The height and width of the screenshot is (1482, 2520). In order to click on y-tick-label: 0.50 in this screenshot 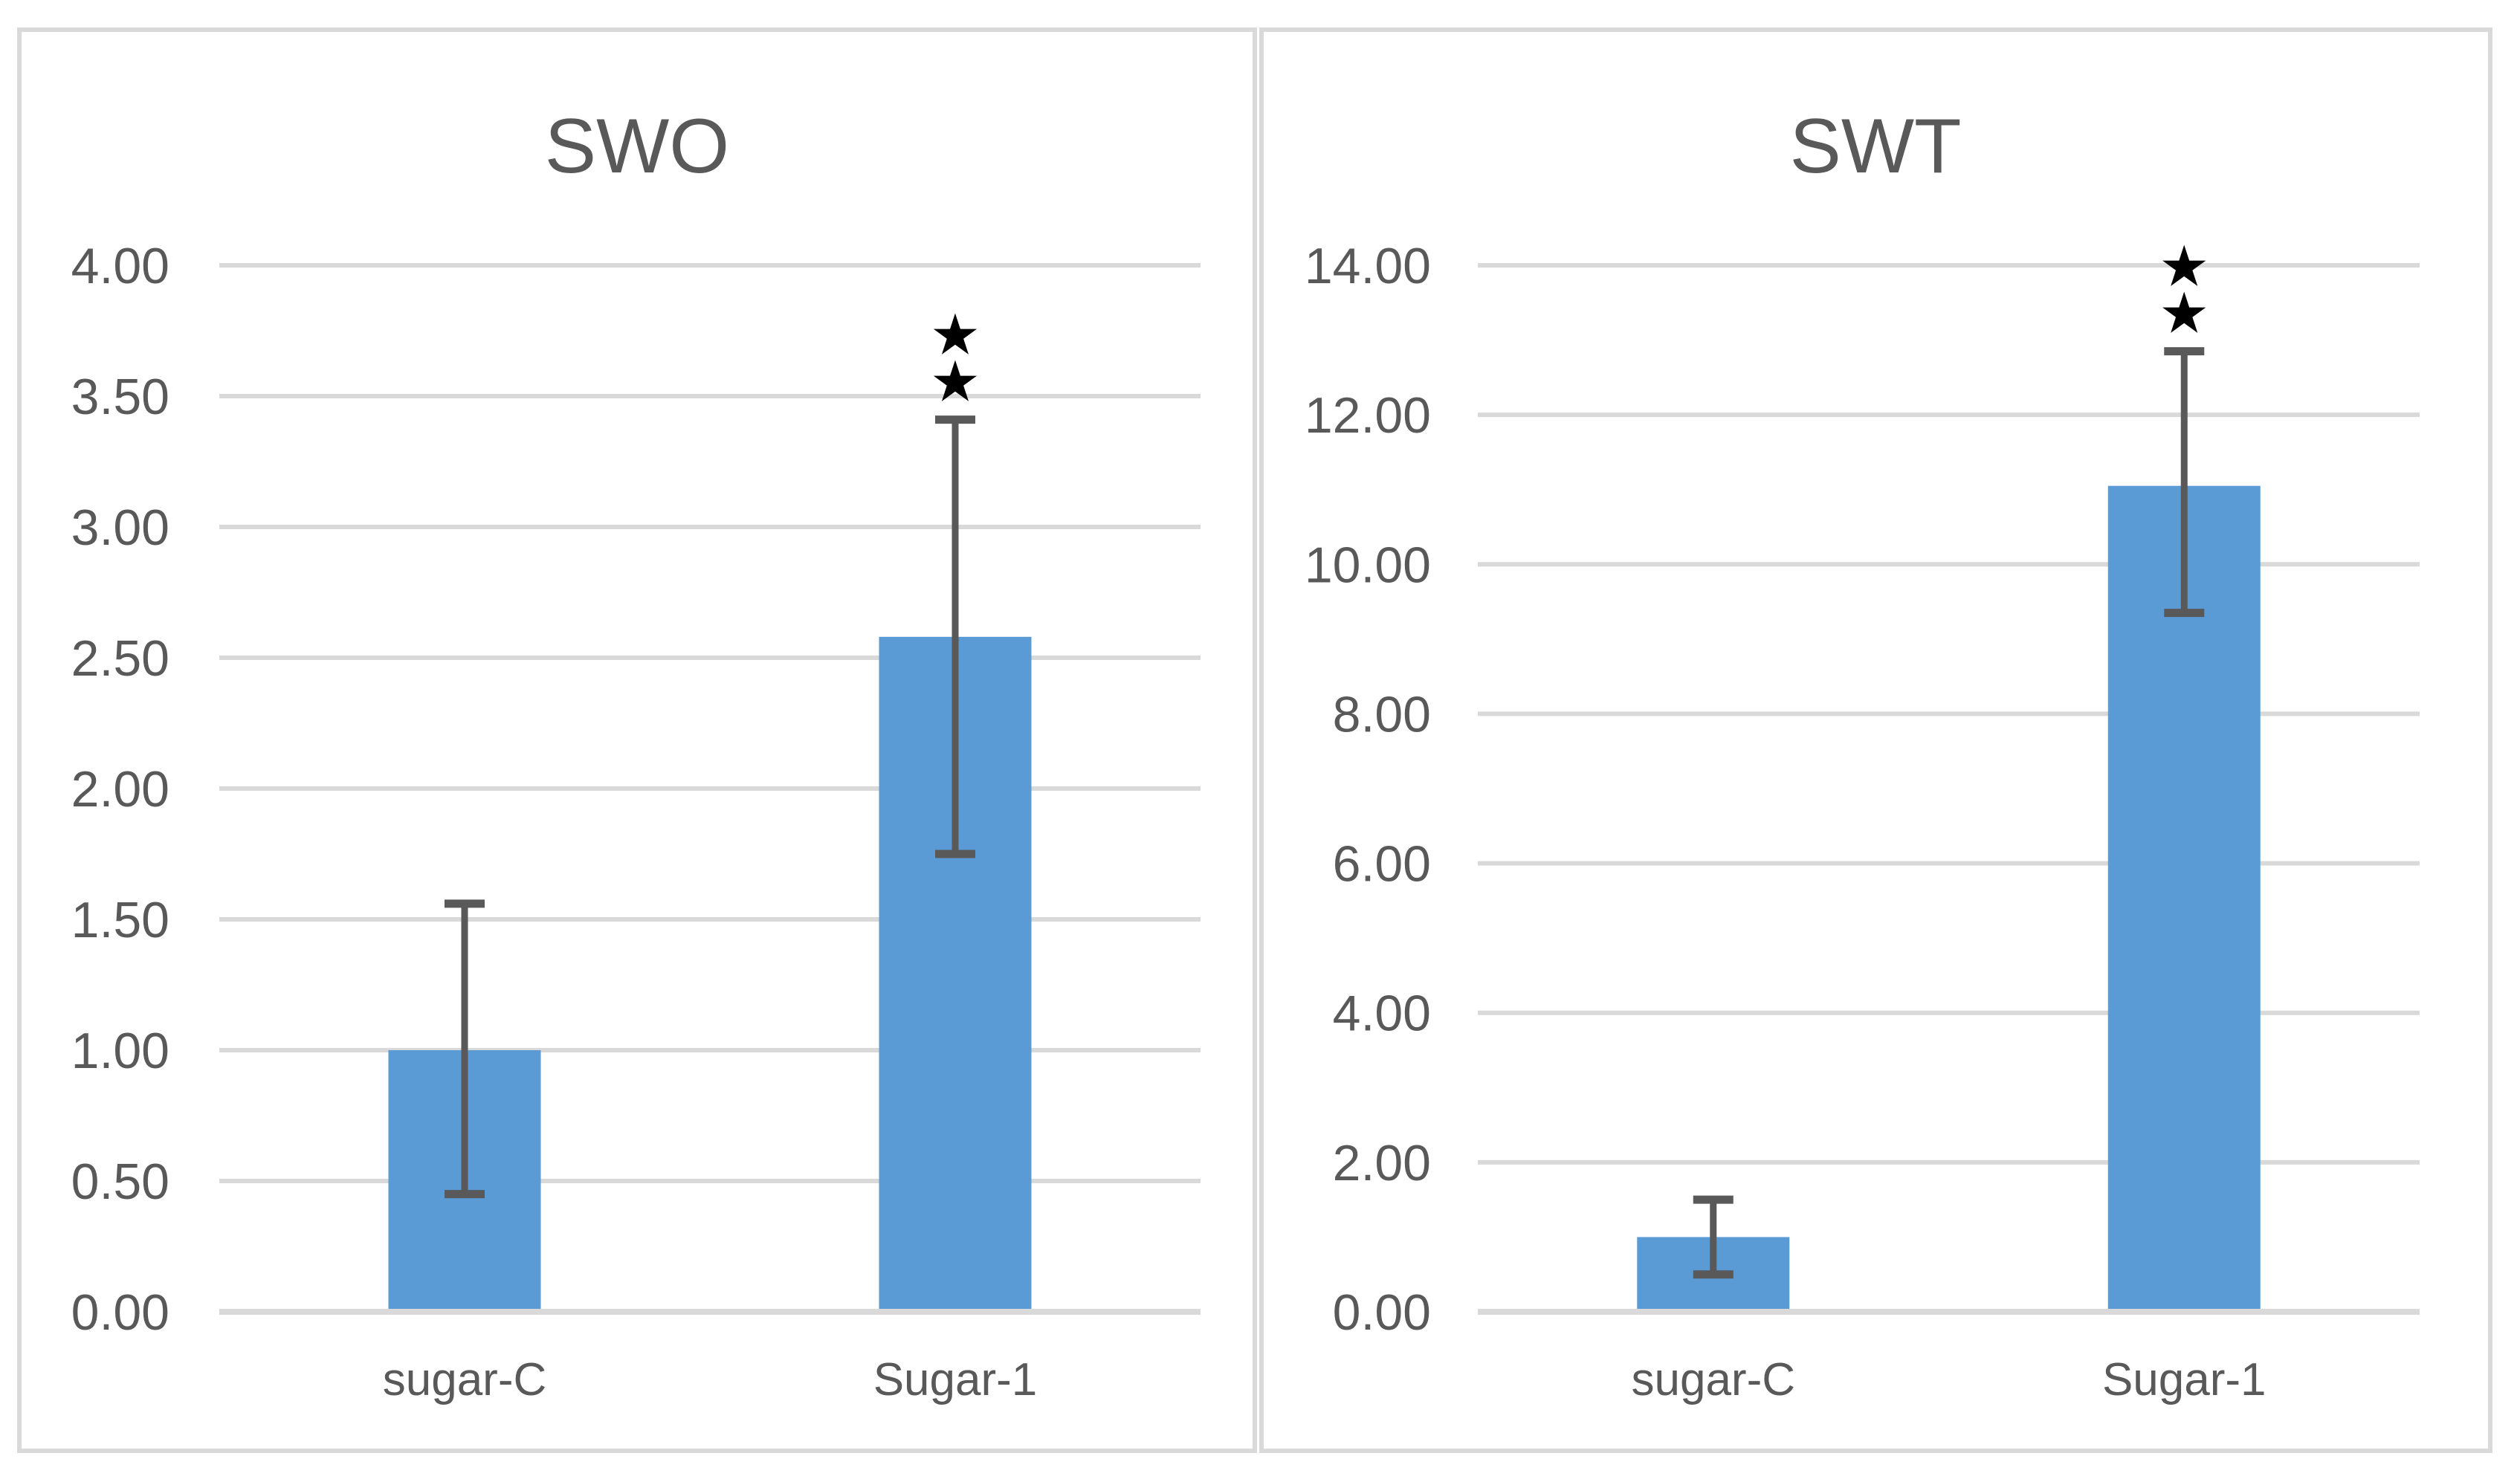, I will do `click(120, 1181)`.